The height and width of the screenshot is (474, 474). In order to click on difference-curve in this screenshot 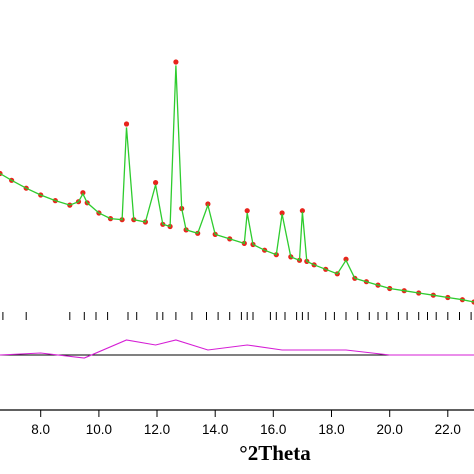, I will do `click(237, 349)`.